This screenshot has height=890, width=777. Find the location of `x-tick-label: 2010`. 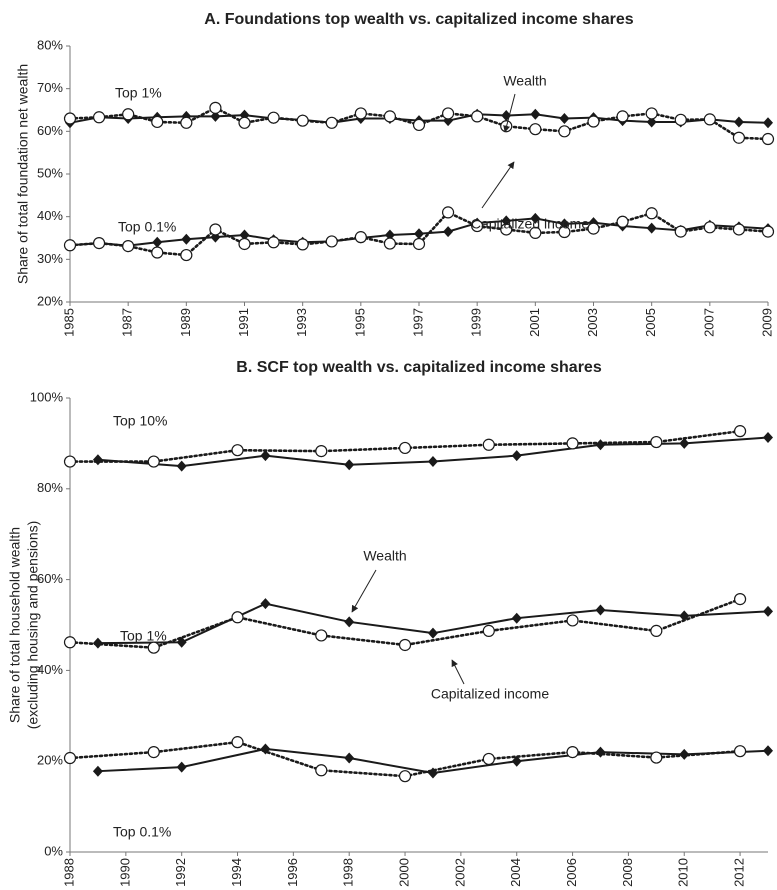

x-tick-label: 2010 is located at coordinates (683, 872).